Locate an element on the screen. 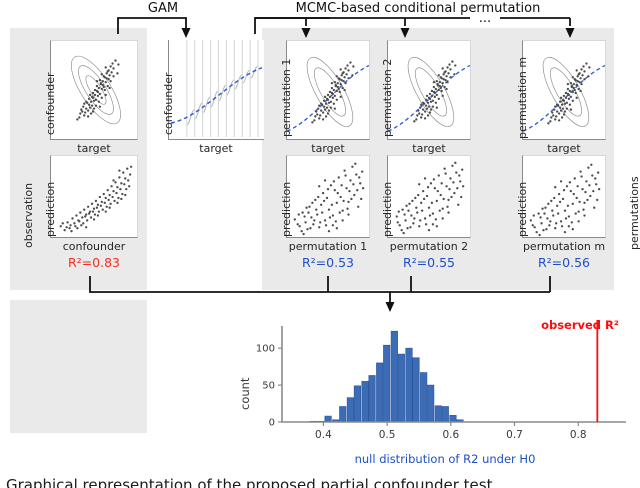  r2-permutation-1: R²=0.53 is located at coordinates (327, 262).